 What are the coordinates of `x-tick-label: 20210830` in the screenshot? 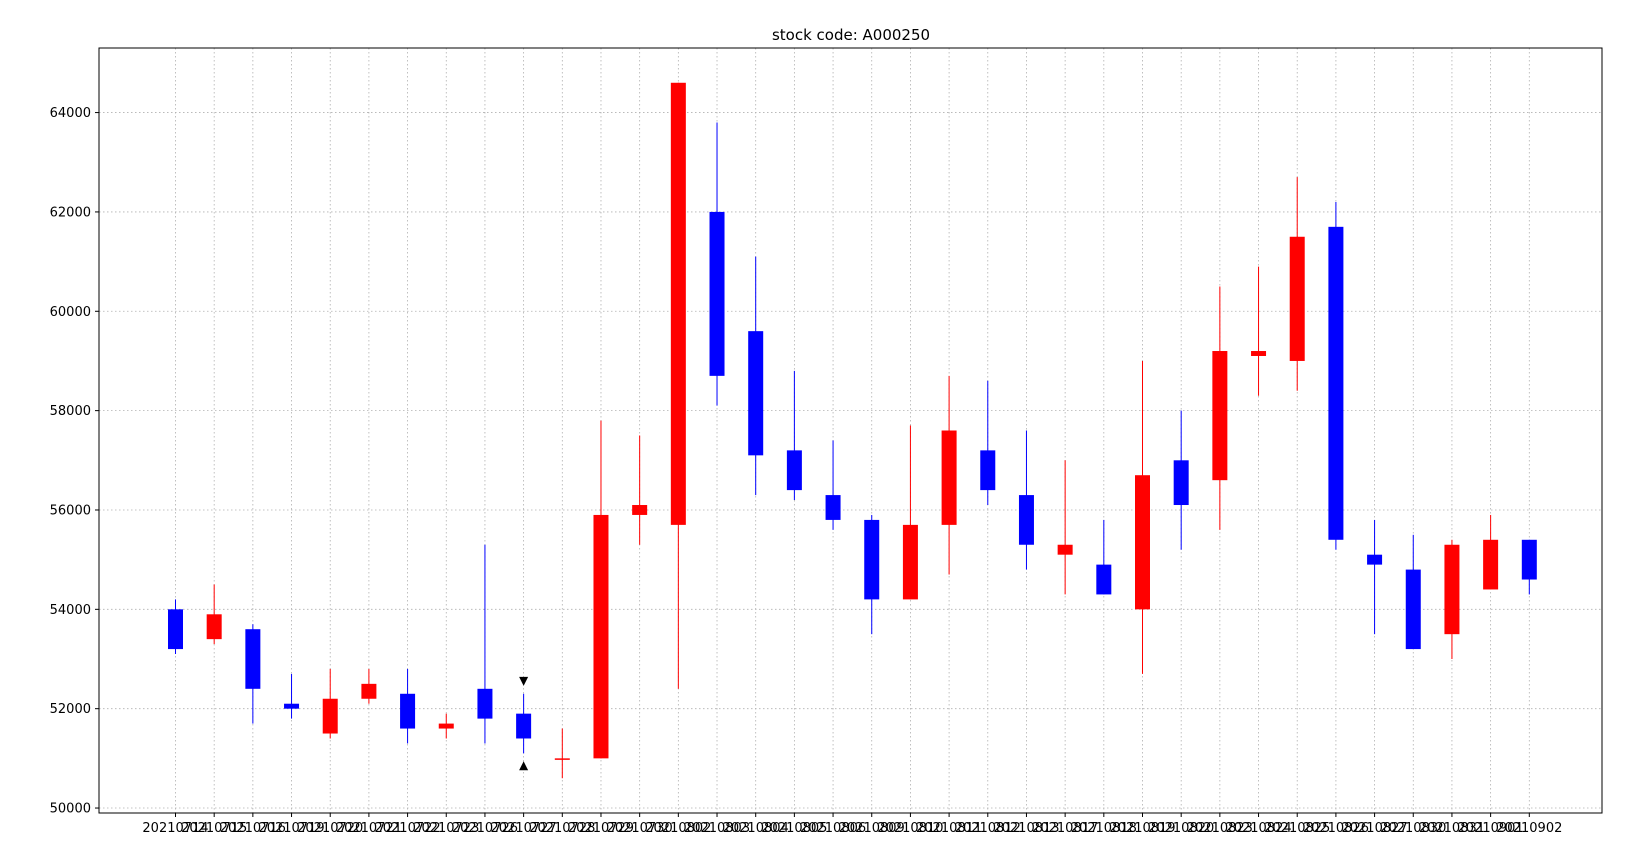 It's located at (1413, 828).